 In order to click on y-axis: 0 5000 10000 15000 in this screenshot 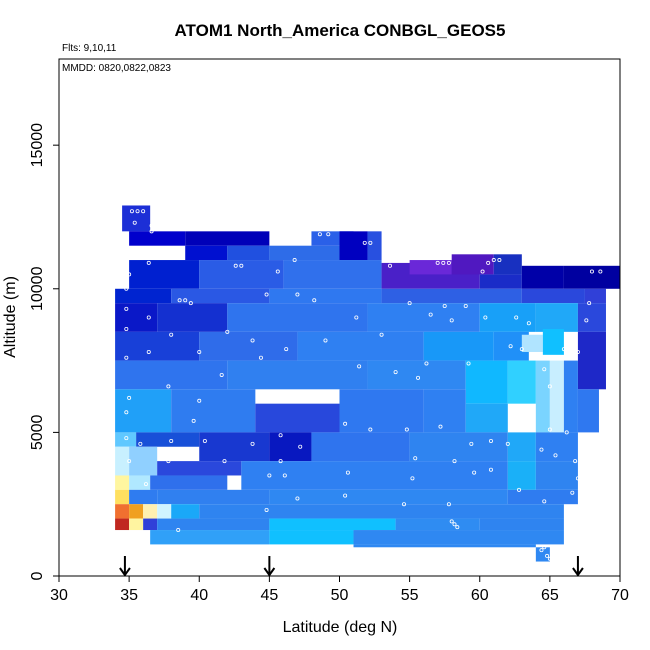, I will do `click(44, 319)`.